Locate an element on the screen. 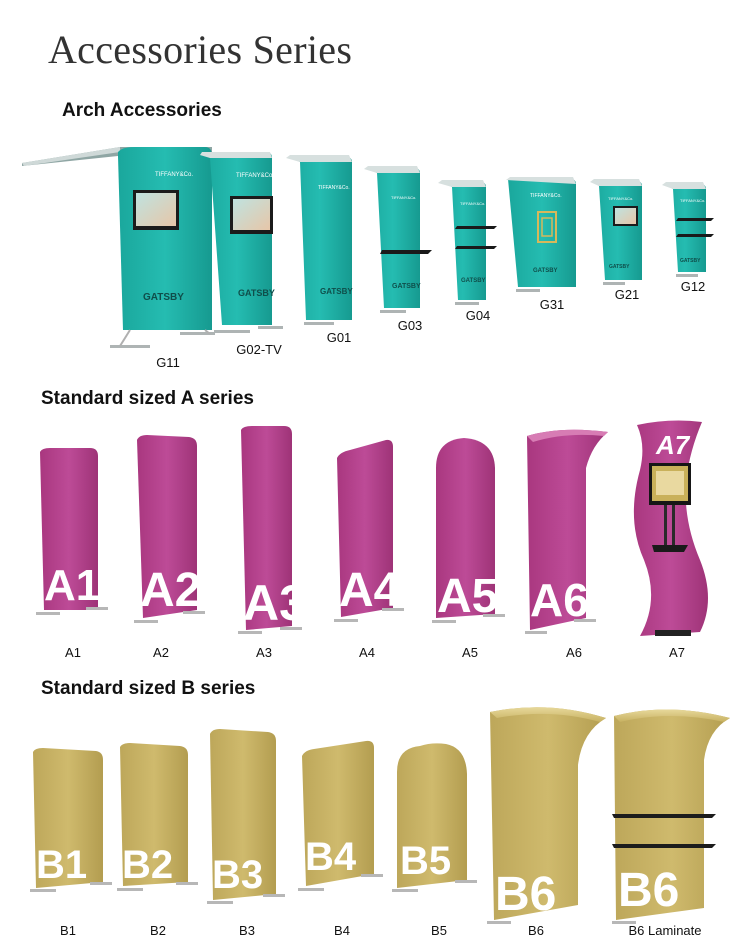 This screenshot has width=750, height=948. product-a7 is located at coordinates (670, 528).